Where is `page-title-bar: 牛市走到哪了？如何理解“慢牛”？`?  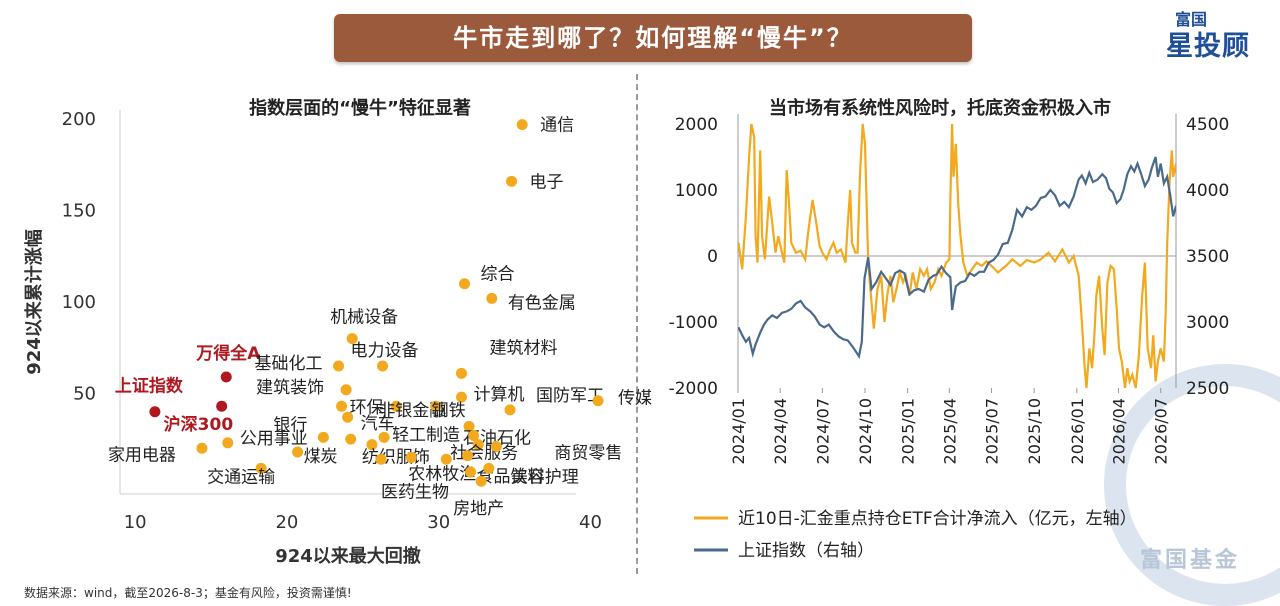 page-title-bar: 牛市走到哪了？如何理解“慢牛”？ is located at coordinates (653, 38).